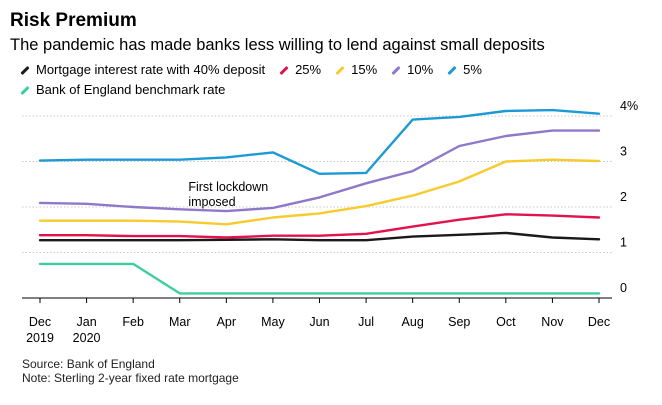  Describe the element at coordinates (73, 20) in the screenshot. I see `chart-title: Risk Premium` at that location.